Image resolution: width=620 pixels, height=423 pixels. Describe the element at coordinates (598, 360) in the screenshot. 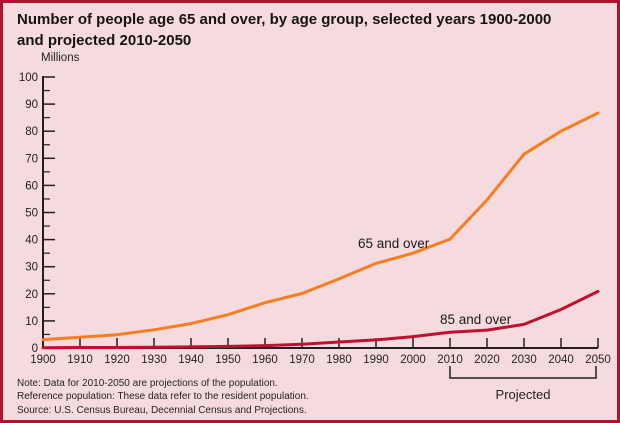

I see `x-axis-tick-label: 2050` at that location.